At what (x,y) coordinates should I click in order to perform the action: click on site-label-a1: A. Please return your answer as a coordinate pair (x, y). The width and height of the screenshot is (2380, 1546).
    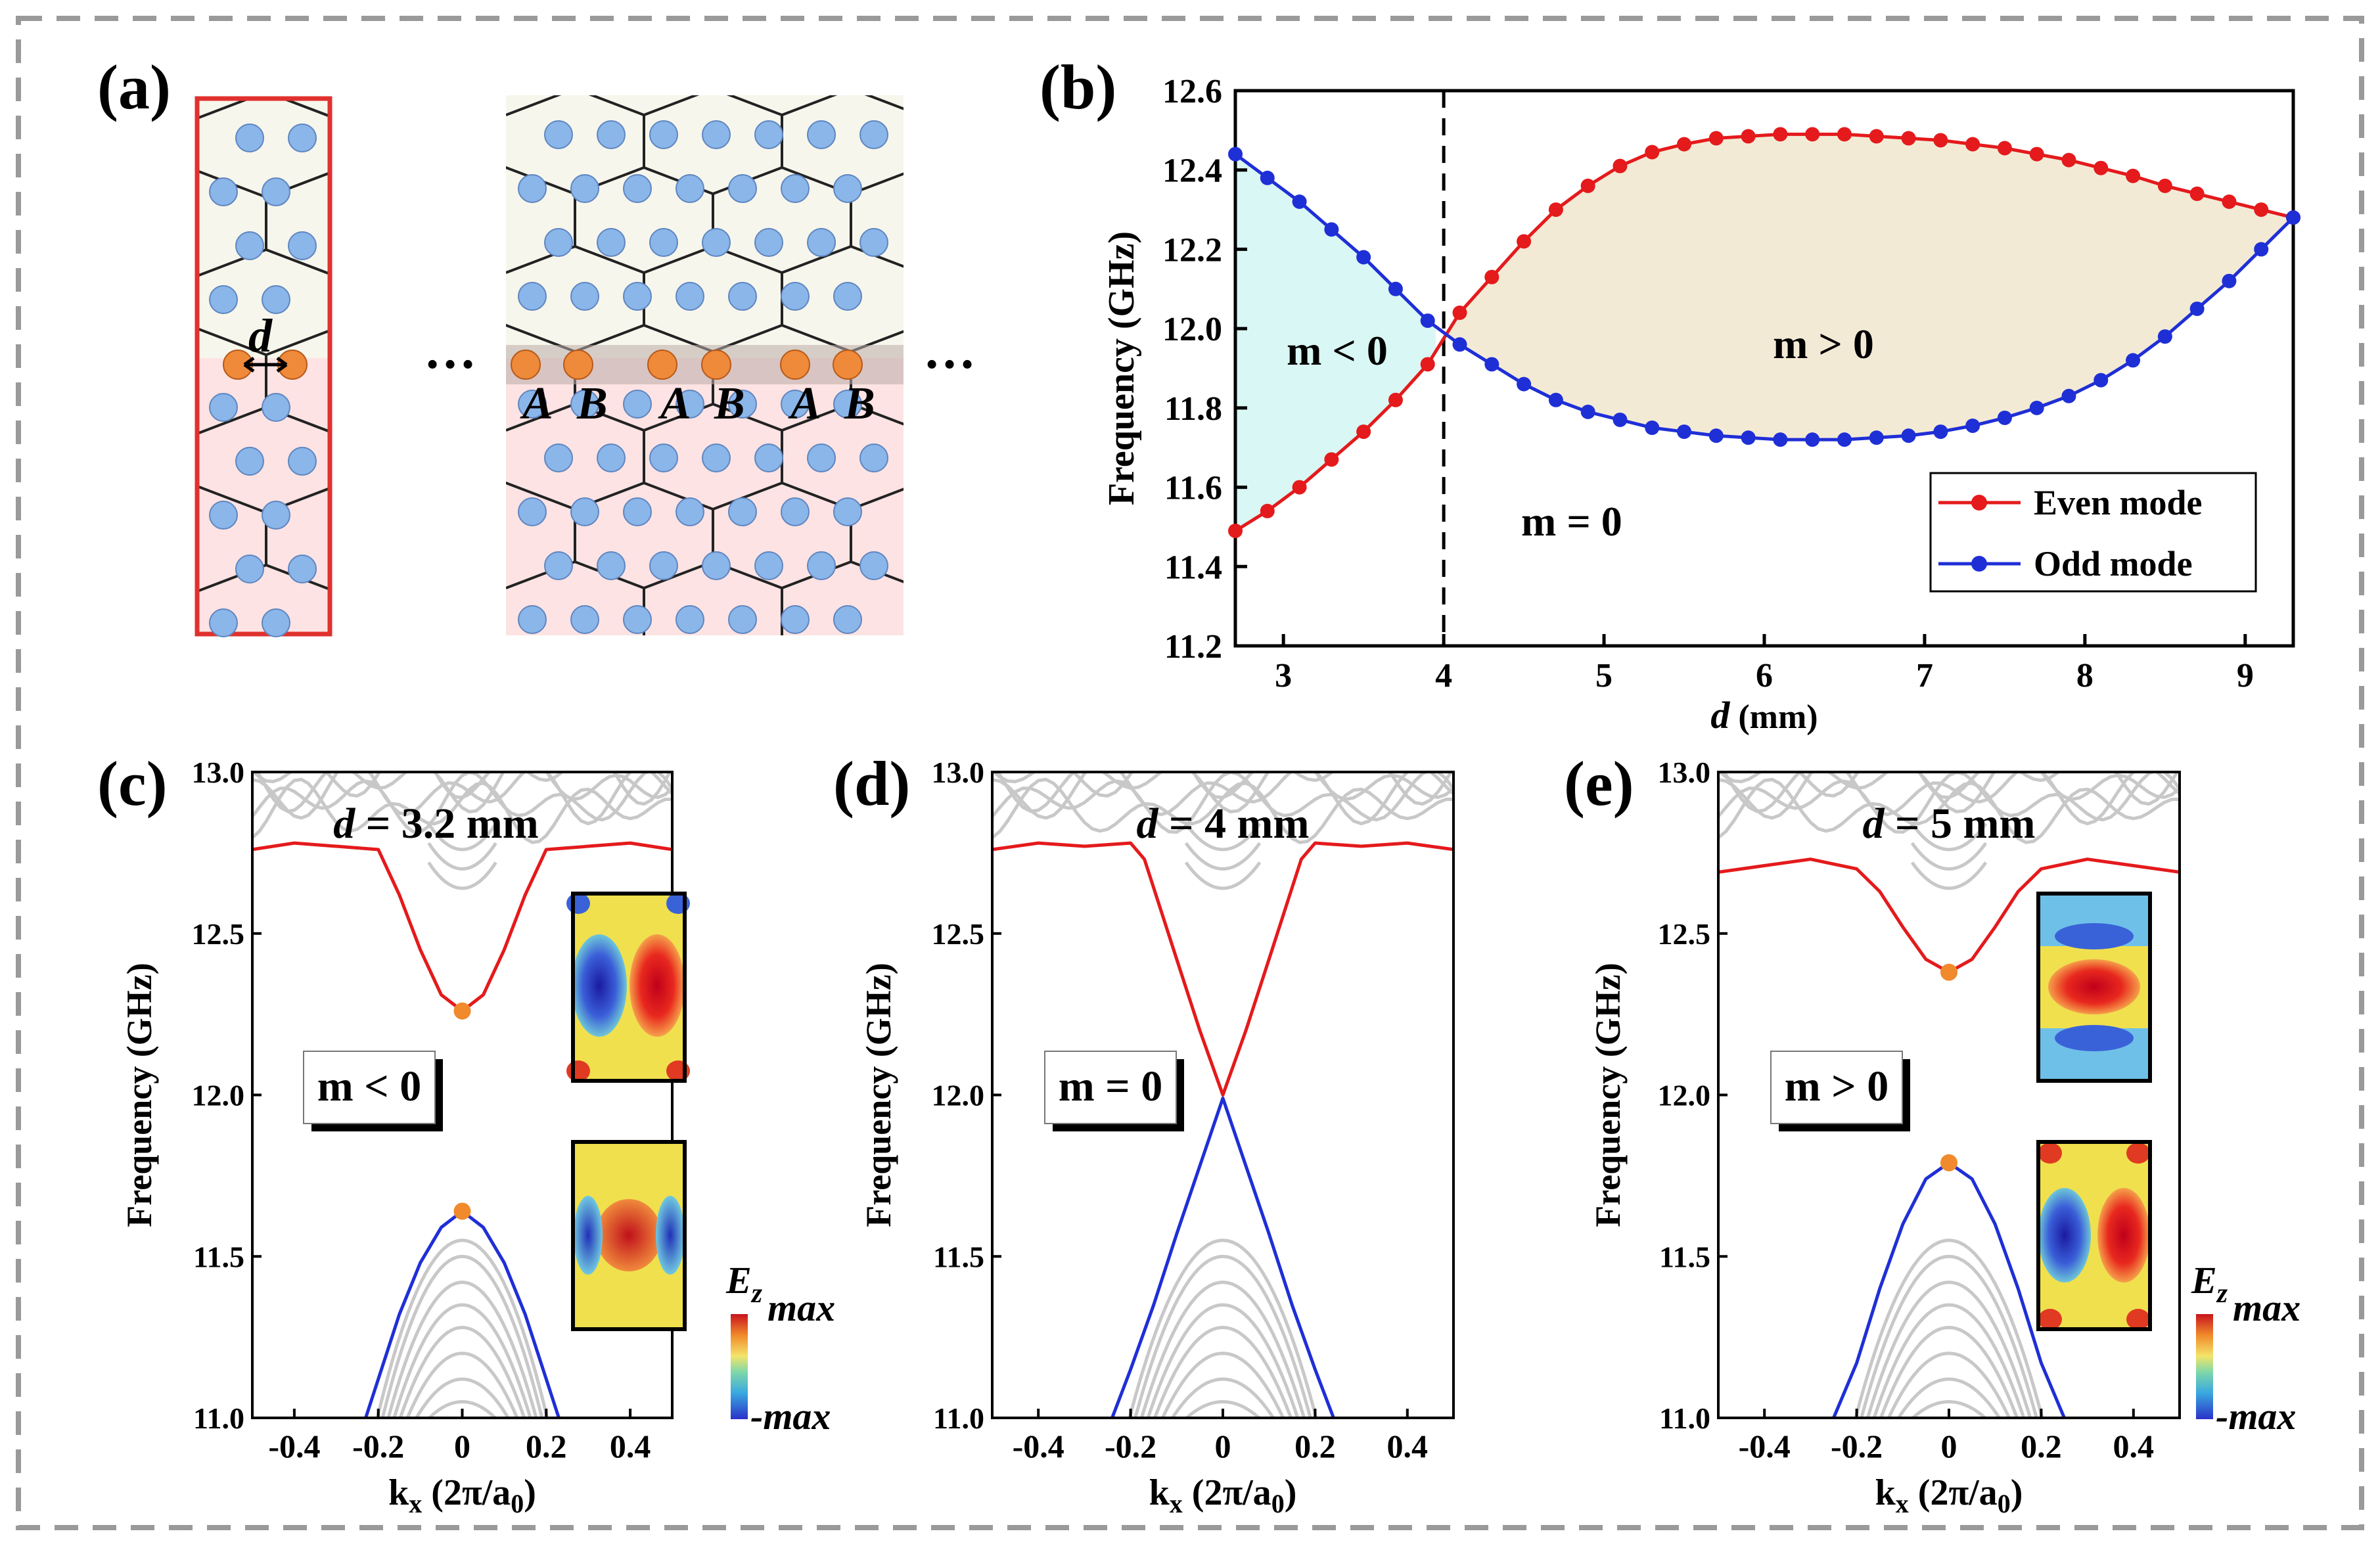
    Looking at the image, I should click on (536, 404).